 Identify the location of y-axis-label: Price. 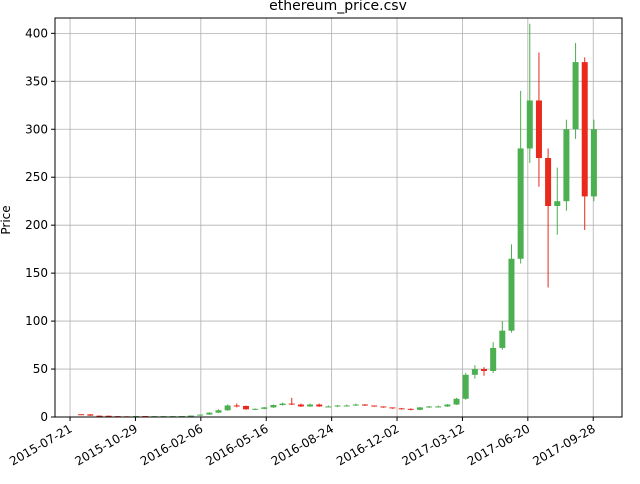
(6, 219).